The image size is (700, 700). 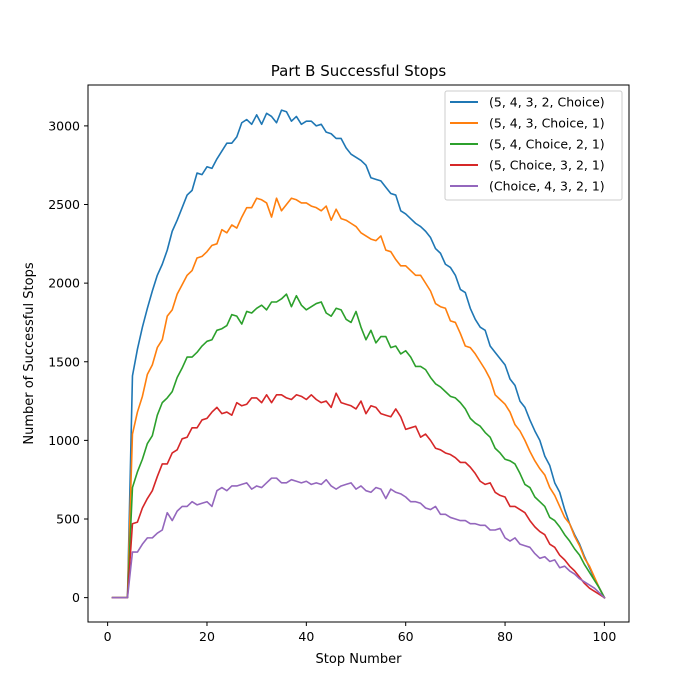 What do you see at coordinates (547, 186) in the screenshot?
I see `legend-label-5: (Choice, 4, 3, 2, 1)` at bounding box center [547, 186].